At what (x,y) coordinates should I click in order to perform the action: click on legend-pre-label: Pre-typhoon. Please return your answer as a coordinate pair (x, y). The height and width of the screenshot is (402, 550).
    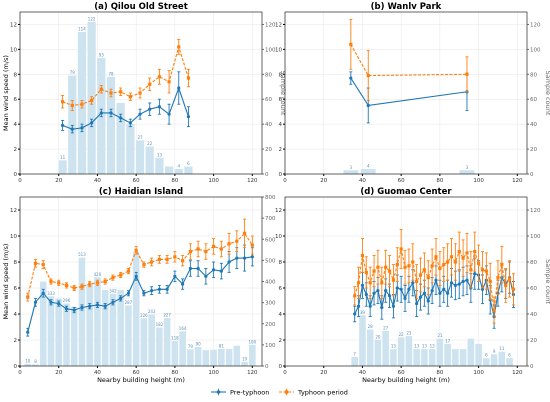
    Looking at the image, I should click on (249, 392).